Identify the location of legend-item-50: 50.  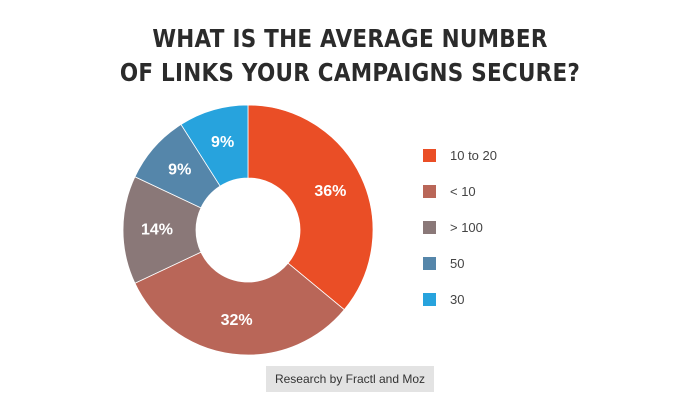
(460, 263).